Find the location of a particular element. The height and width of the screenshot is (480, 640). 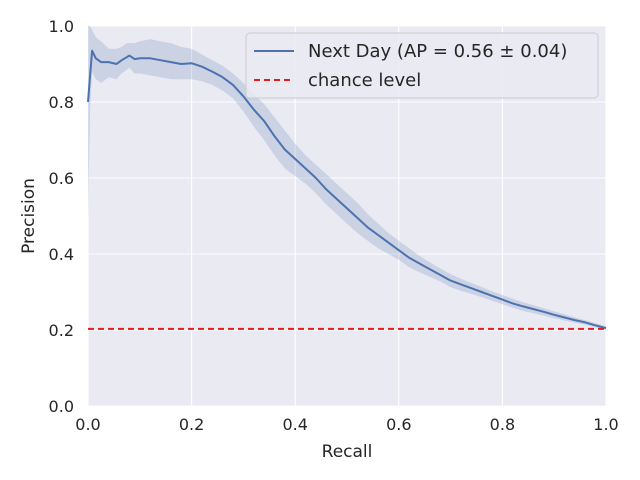

legend: Next Day (AP = 0.56 ± 0.04) chance level is located at coordinates (422, 65).